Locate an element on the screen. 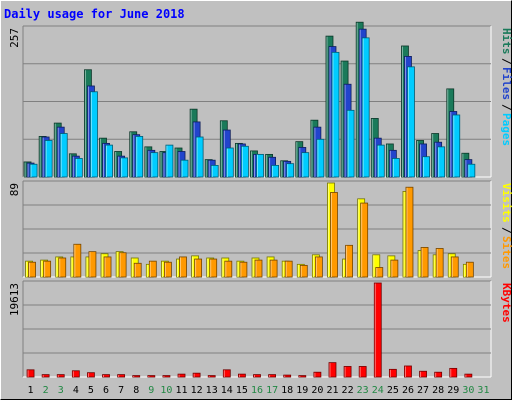 This screenshot has width=512, height=400. x-tick-label-day-10: 10 is located at coordinates (166, 390).